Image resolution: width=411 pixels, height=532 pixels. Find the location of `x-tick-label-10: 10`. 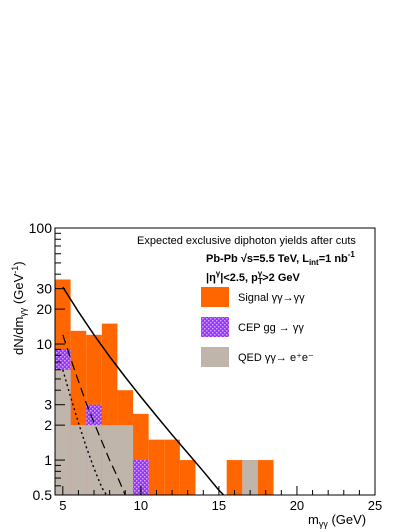

x-tick-label-10: 10 is located at coordinates (141, 505).